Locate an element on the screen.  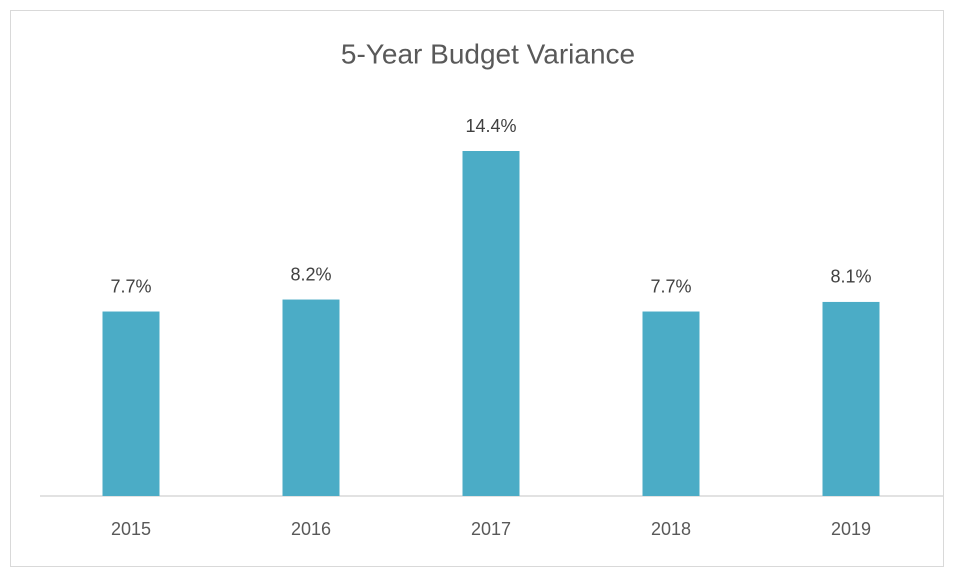
data-label: 8.2% is located at coordinates (310, 274).